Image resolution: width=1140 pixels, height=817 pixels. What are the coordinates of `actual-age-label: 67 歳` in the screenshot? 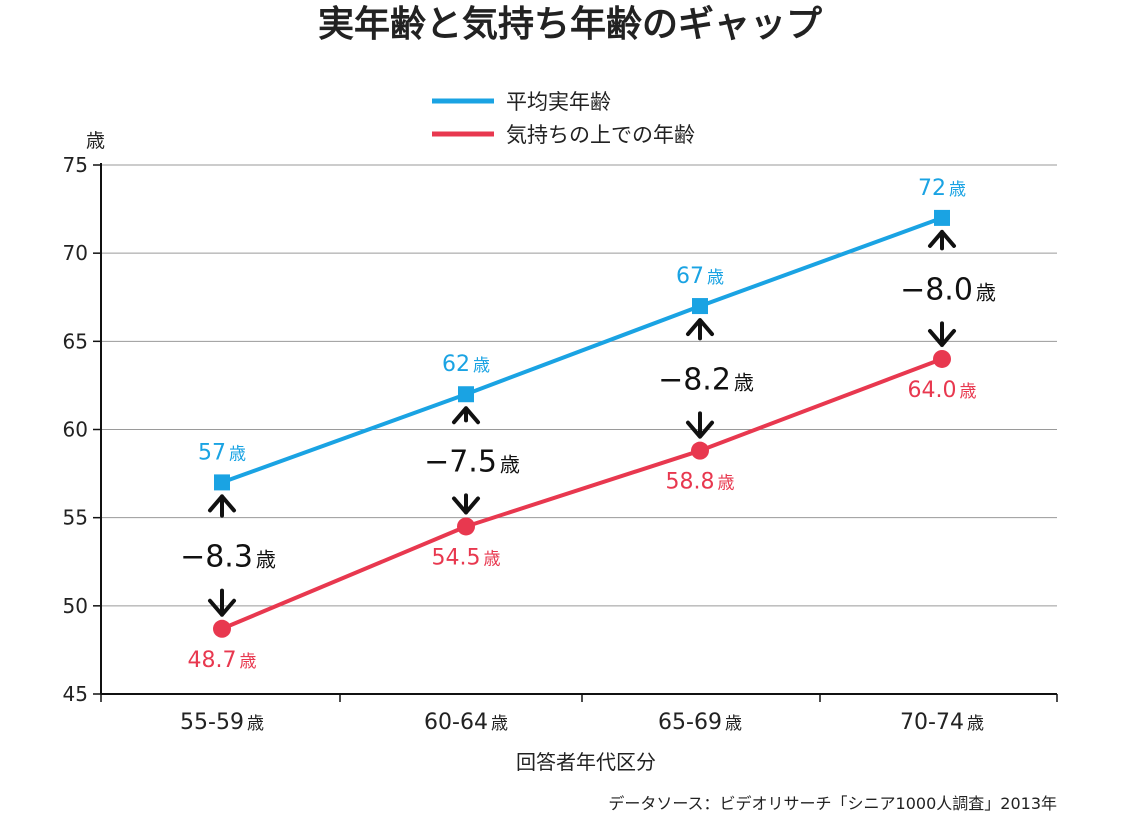 It's located at (700, 276).